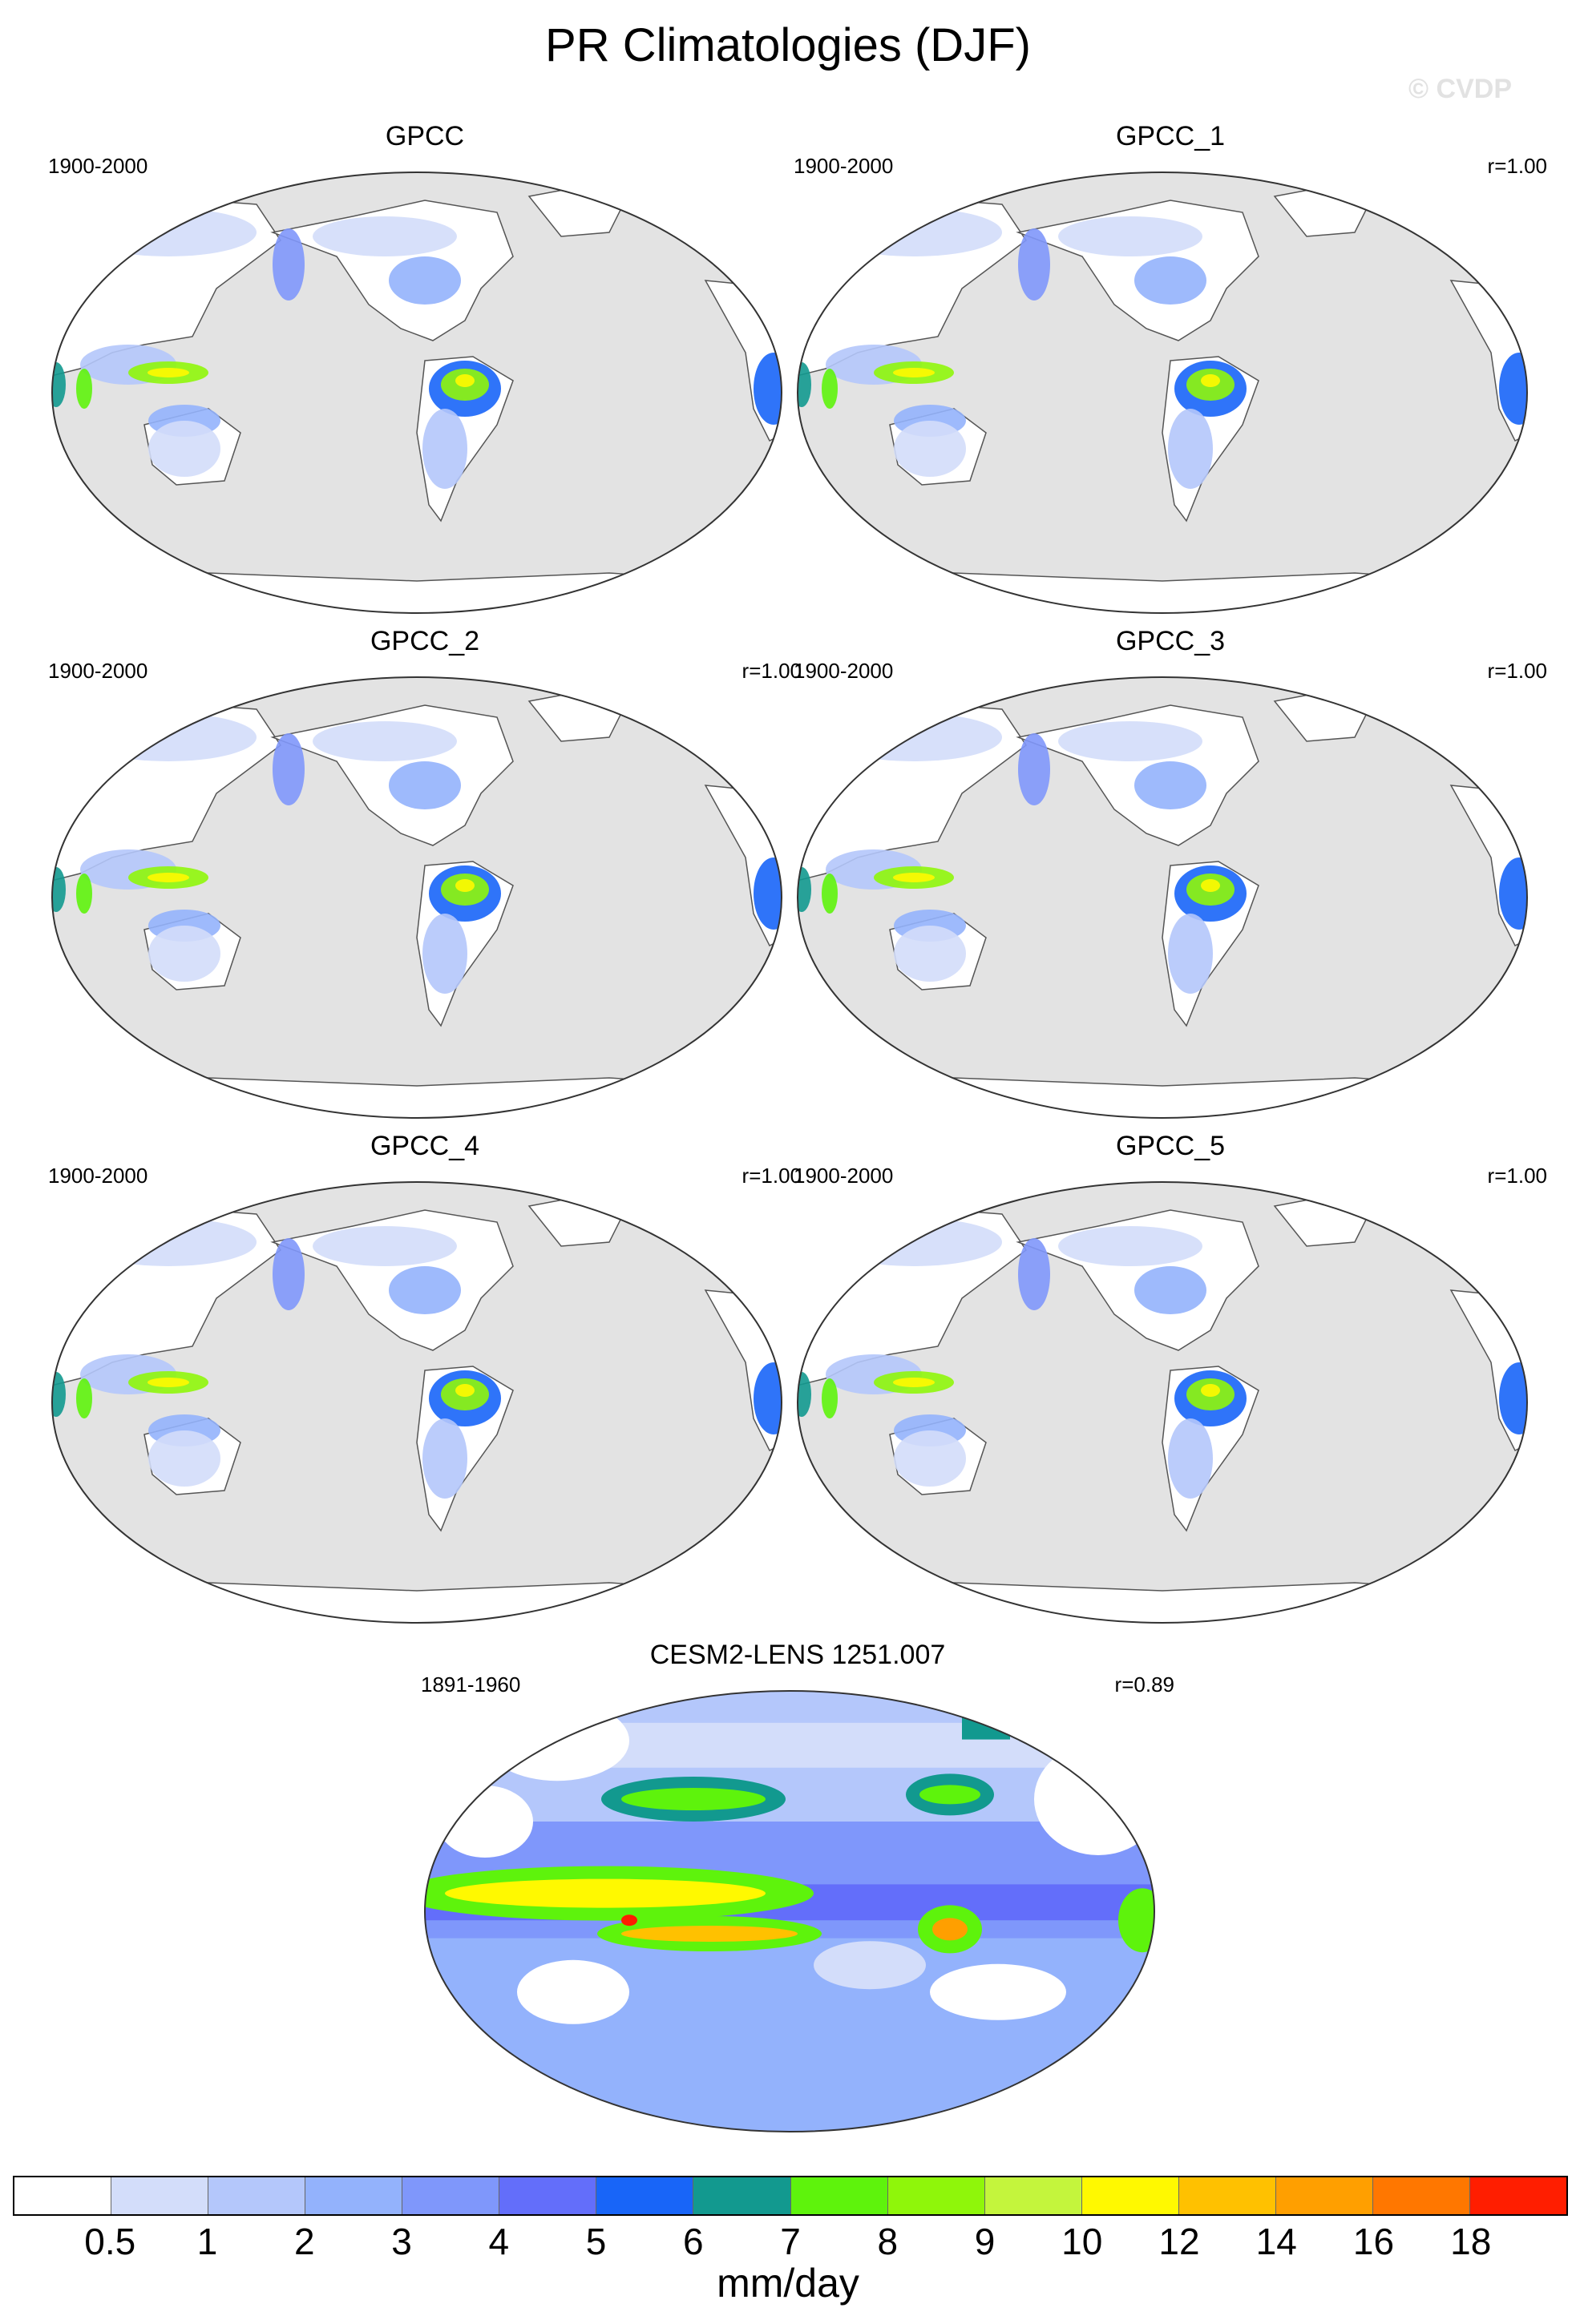  I want to click on colorbar-tick-label: 1, so click(207, 2241).